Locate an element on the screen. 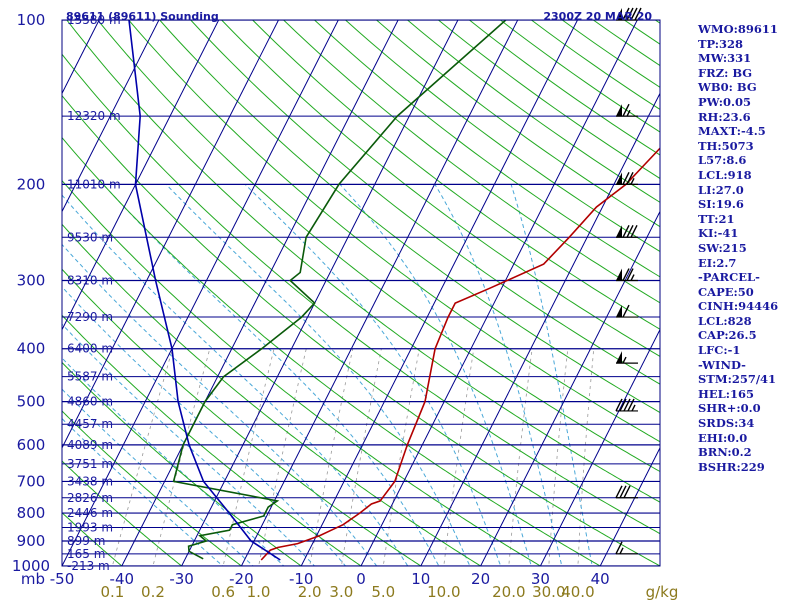  mixing-ratio-tick-label: 10.0 is located at coordinates (443, 591).